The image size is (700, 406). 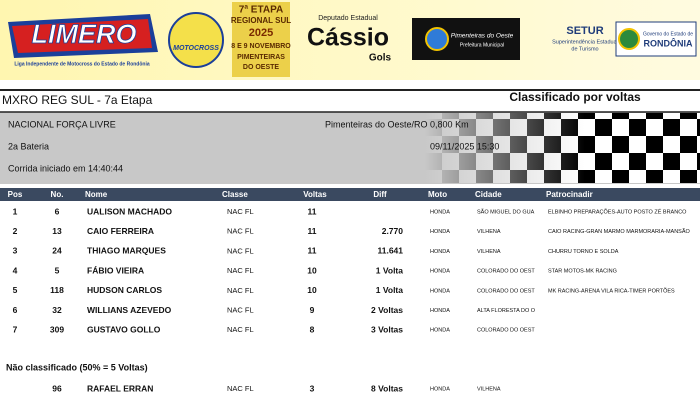 I want to click on cell: CHURRU TORNO E SOLDA, so click(x=583, y=252).